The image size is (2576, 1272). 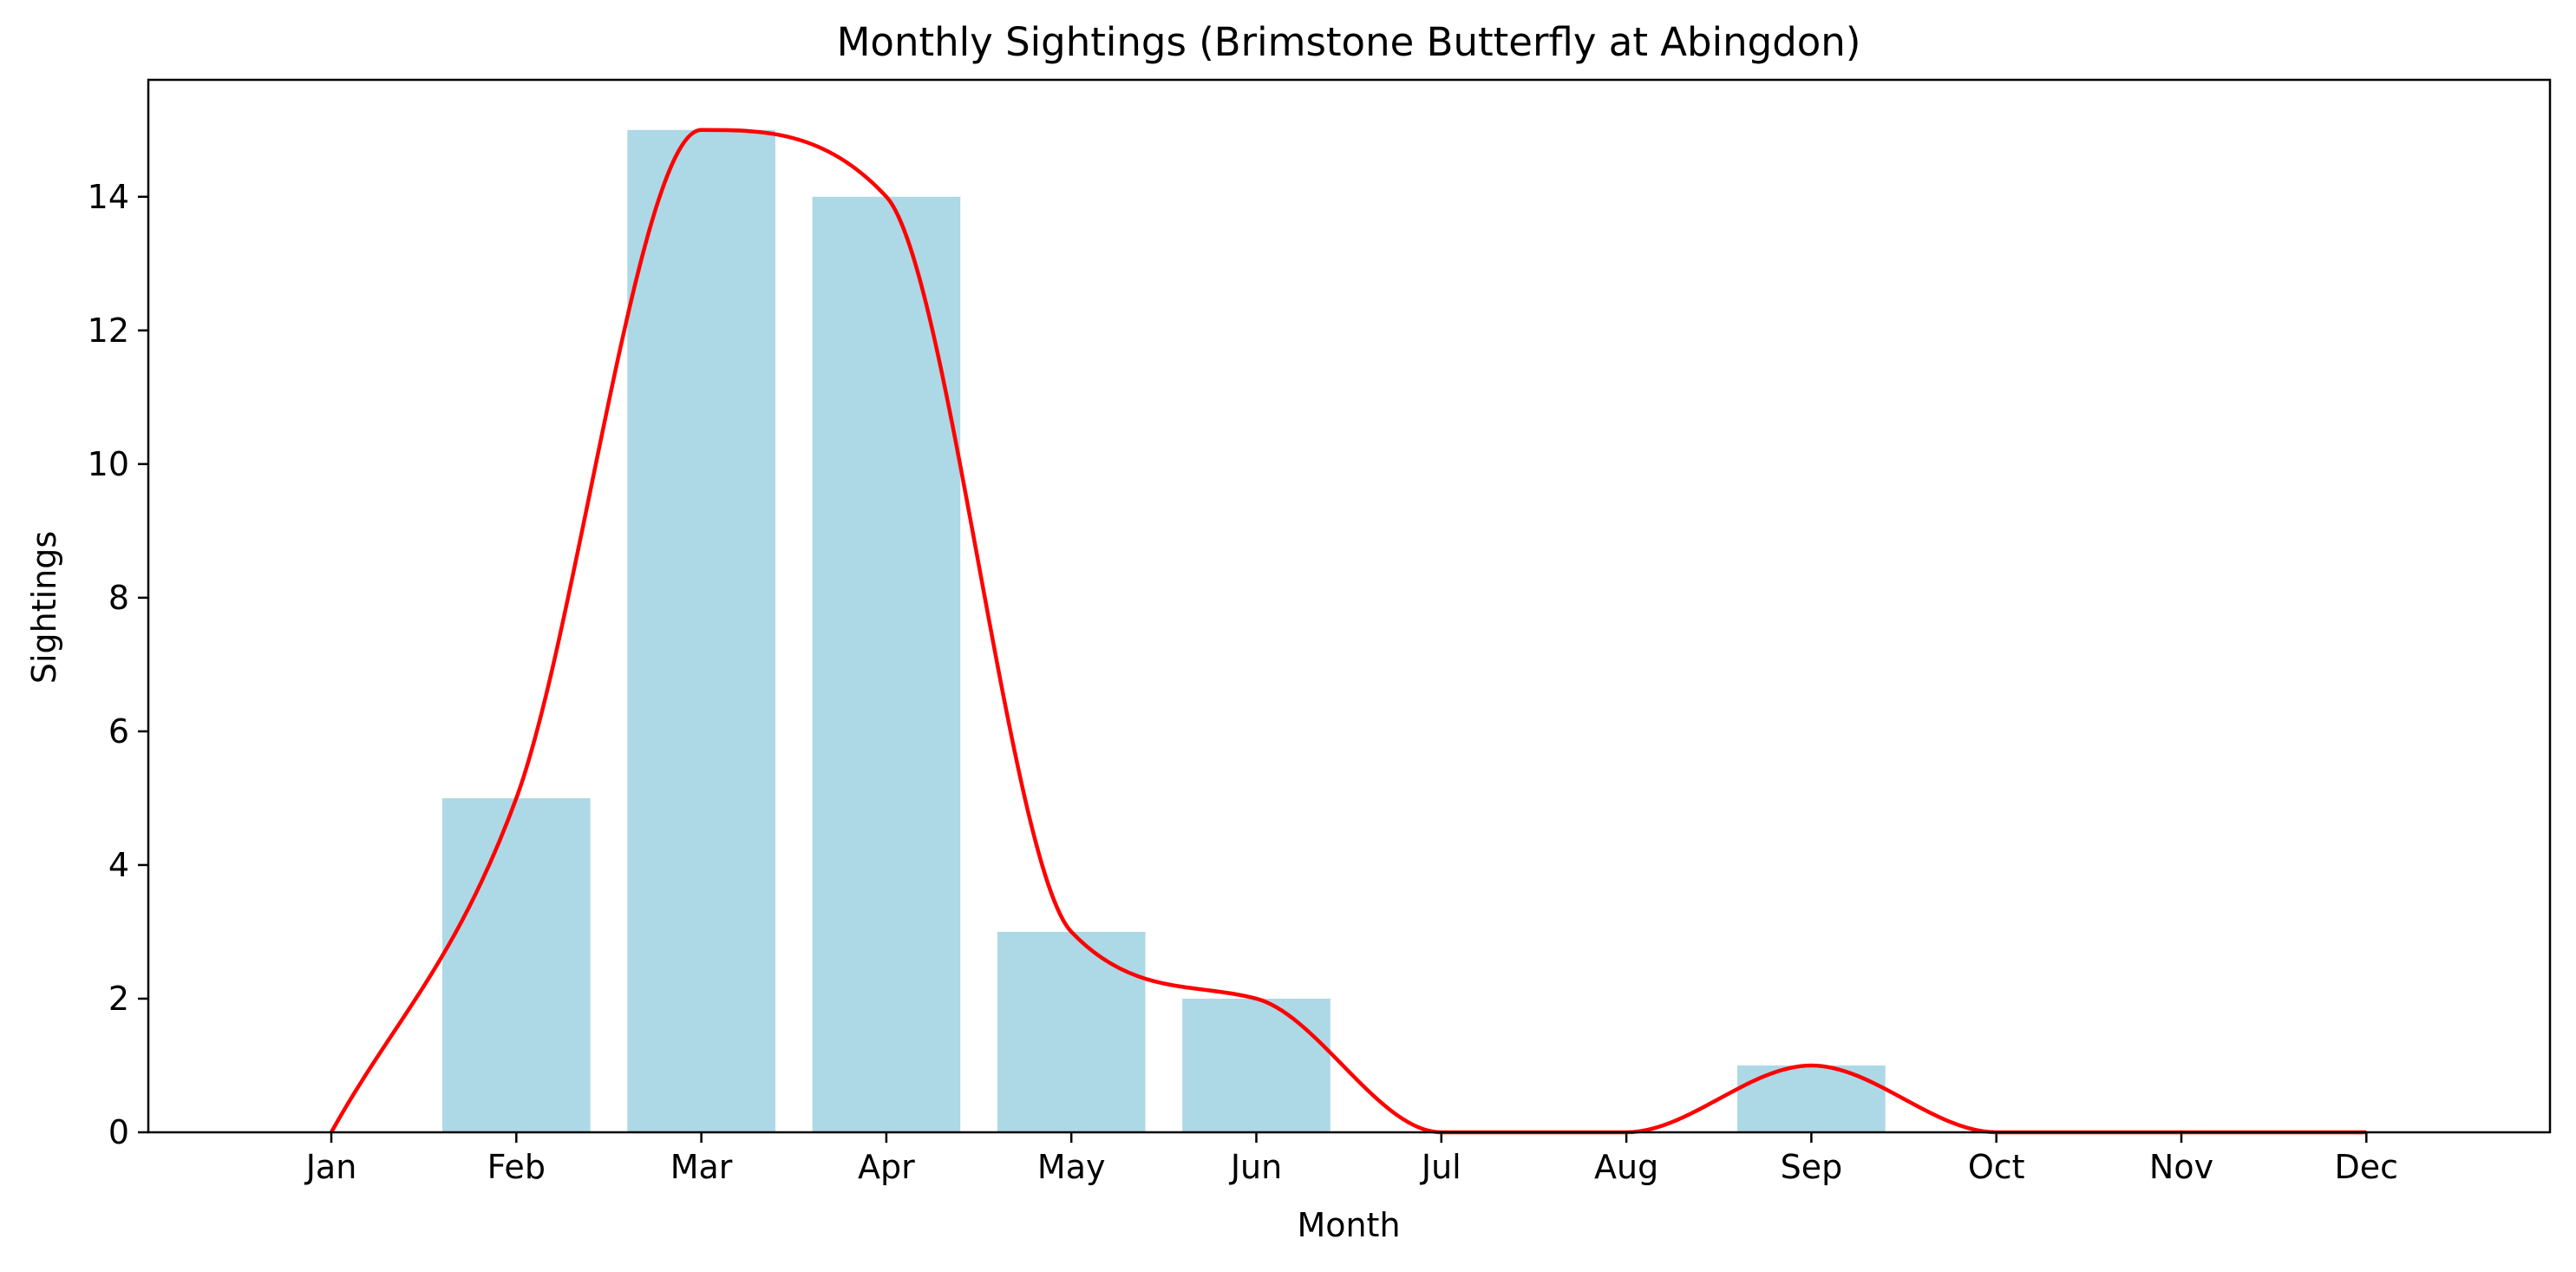 What do you see at coordinates (701, 1167) in the screenshot?
I see `x-tick-label: Mar` at bounding box center [701, 1167].